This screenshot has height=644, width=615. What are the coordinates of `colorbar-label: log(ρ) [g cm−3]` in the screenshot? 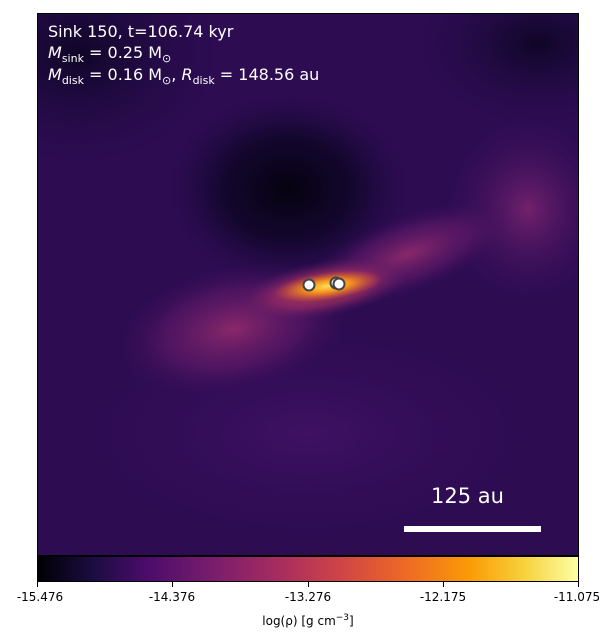 It's located at (308, 620).